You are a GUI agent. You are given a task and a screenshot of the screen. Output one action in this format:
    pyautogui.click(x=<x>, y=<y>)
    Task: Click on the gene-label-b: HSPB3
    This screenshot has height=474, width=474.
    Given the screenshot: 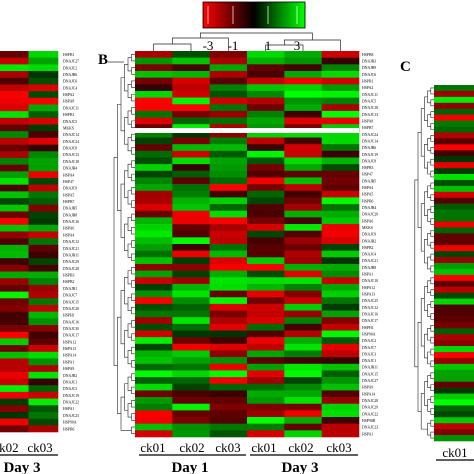 What is the action you would take?
    pyautogui.click(x=367, y=168)
    